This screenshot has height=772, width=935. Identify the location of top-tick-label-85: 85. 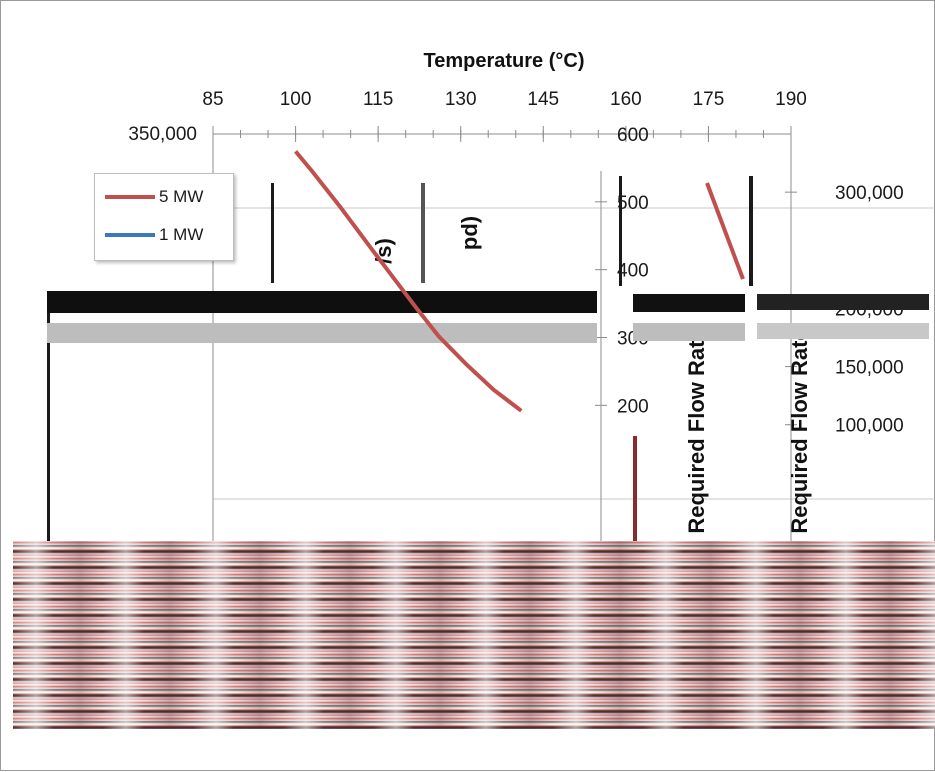
(212, 99).